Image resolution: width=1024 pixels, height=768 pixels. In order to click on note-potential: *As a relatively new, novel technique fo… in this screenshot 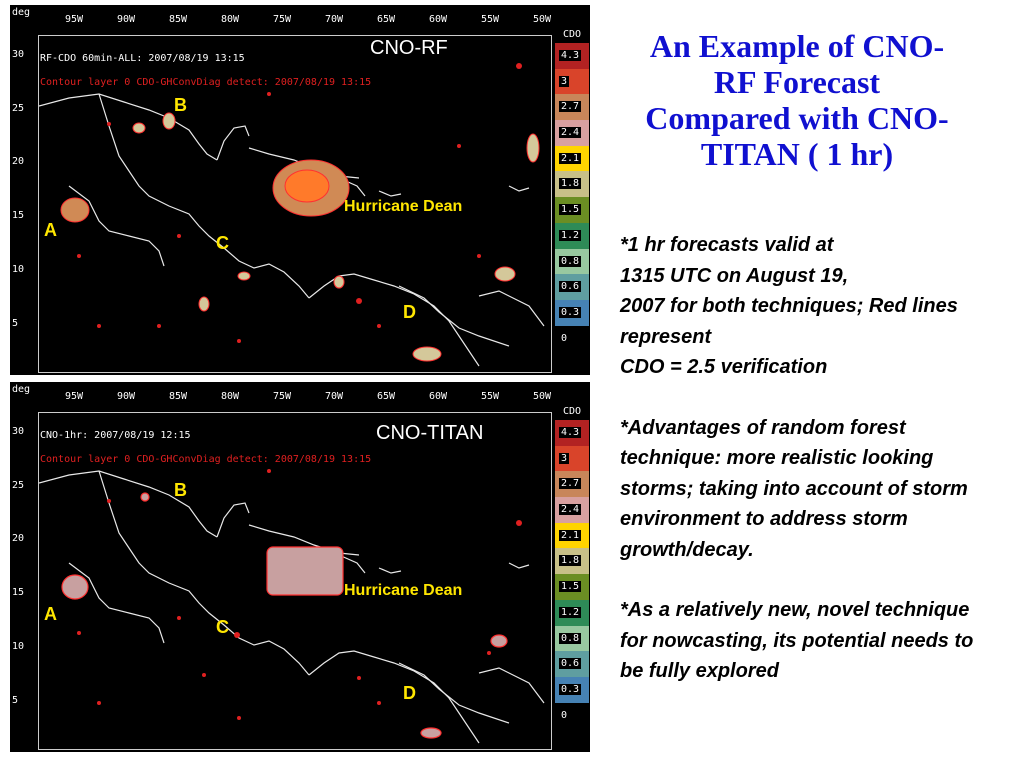, I will do `click(797, 640)`.